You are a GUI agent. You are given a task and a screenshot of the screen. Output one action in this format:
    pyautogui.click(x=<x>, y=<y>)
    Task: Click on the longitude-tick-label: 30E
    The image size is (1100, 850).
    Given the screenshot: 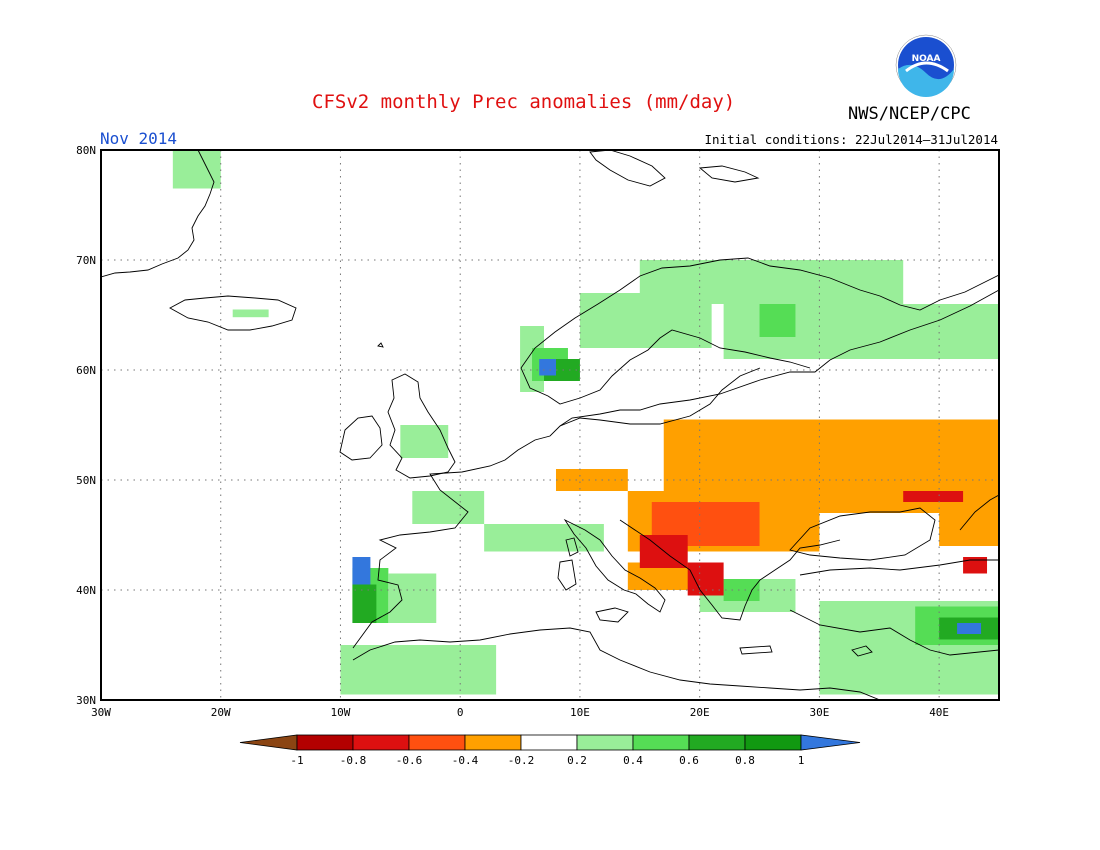 What is the action you would take?
    pyautogui.click(x=819, y=712)
    